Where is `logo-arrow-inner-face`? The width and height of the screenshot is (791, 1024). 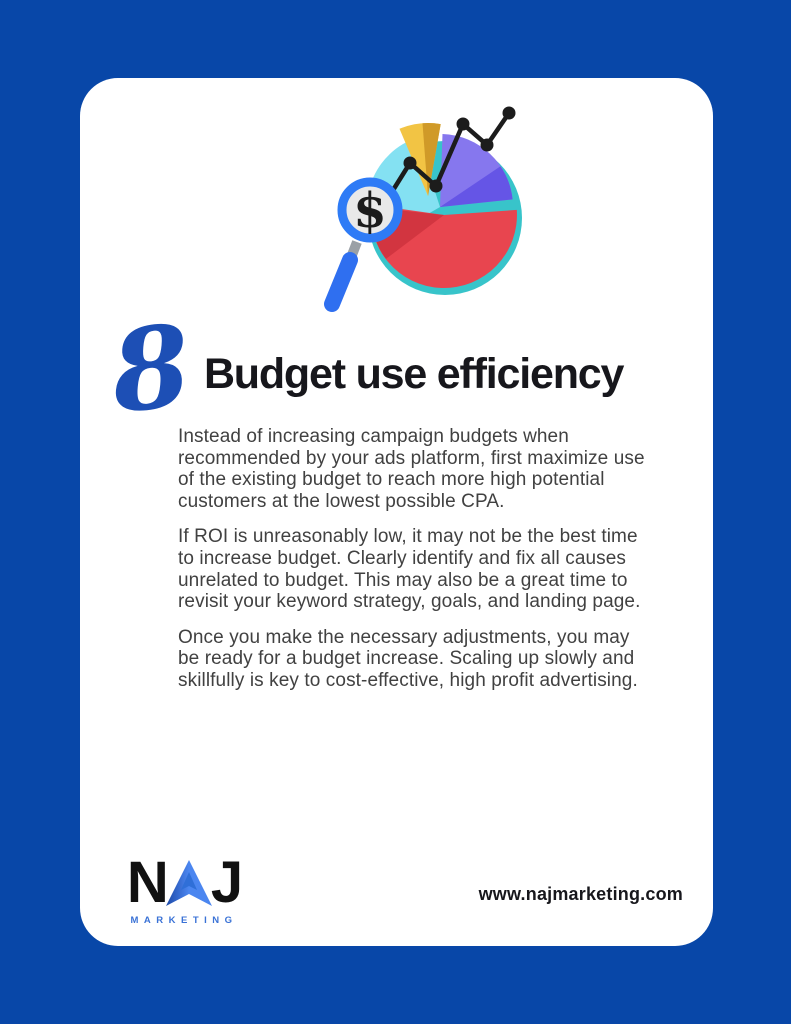 logo-arrow-inner-face is located at coordinates (188, 881).